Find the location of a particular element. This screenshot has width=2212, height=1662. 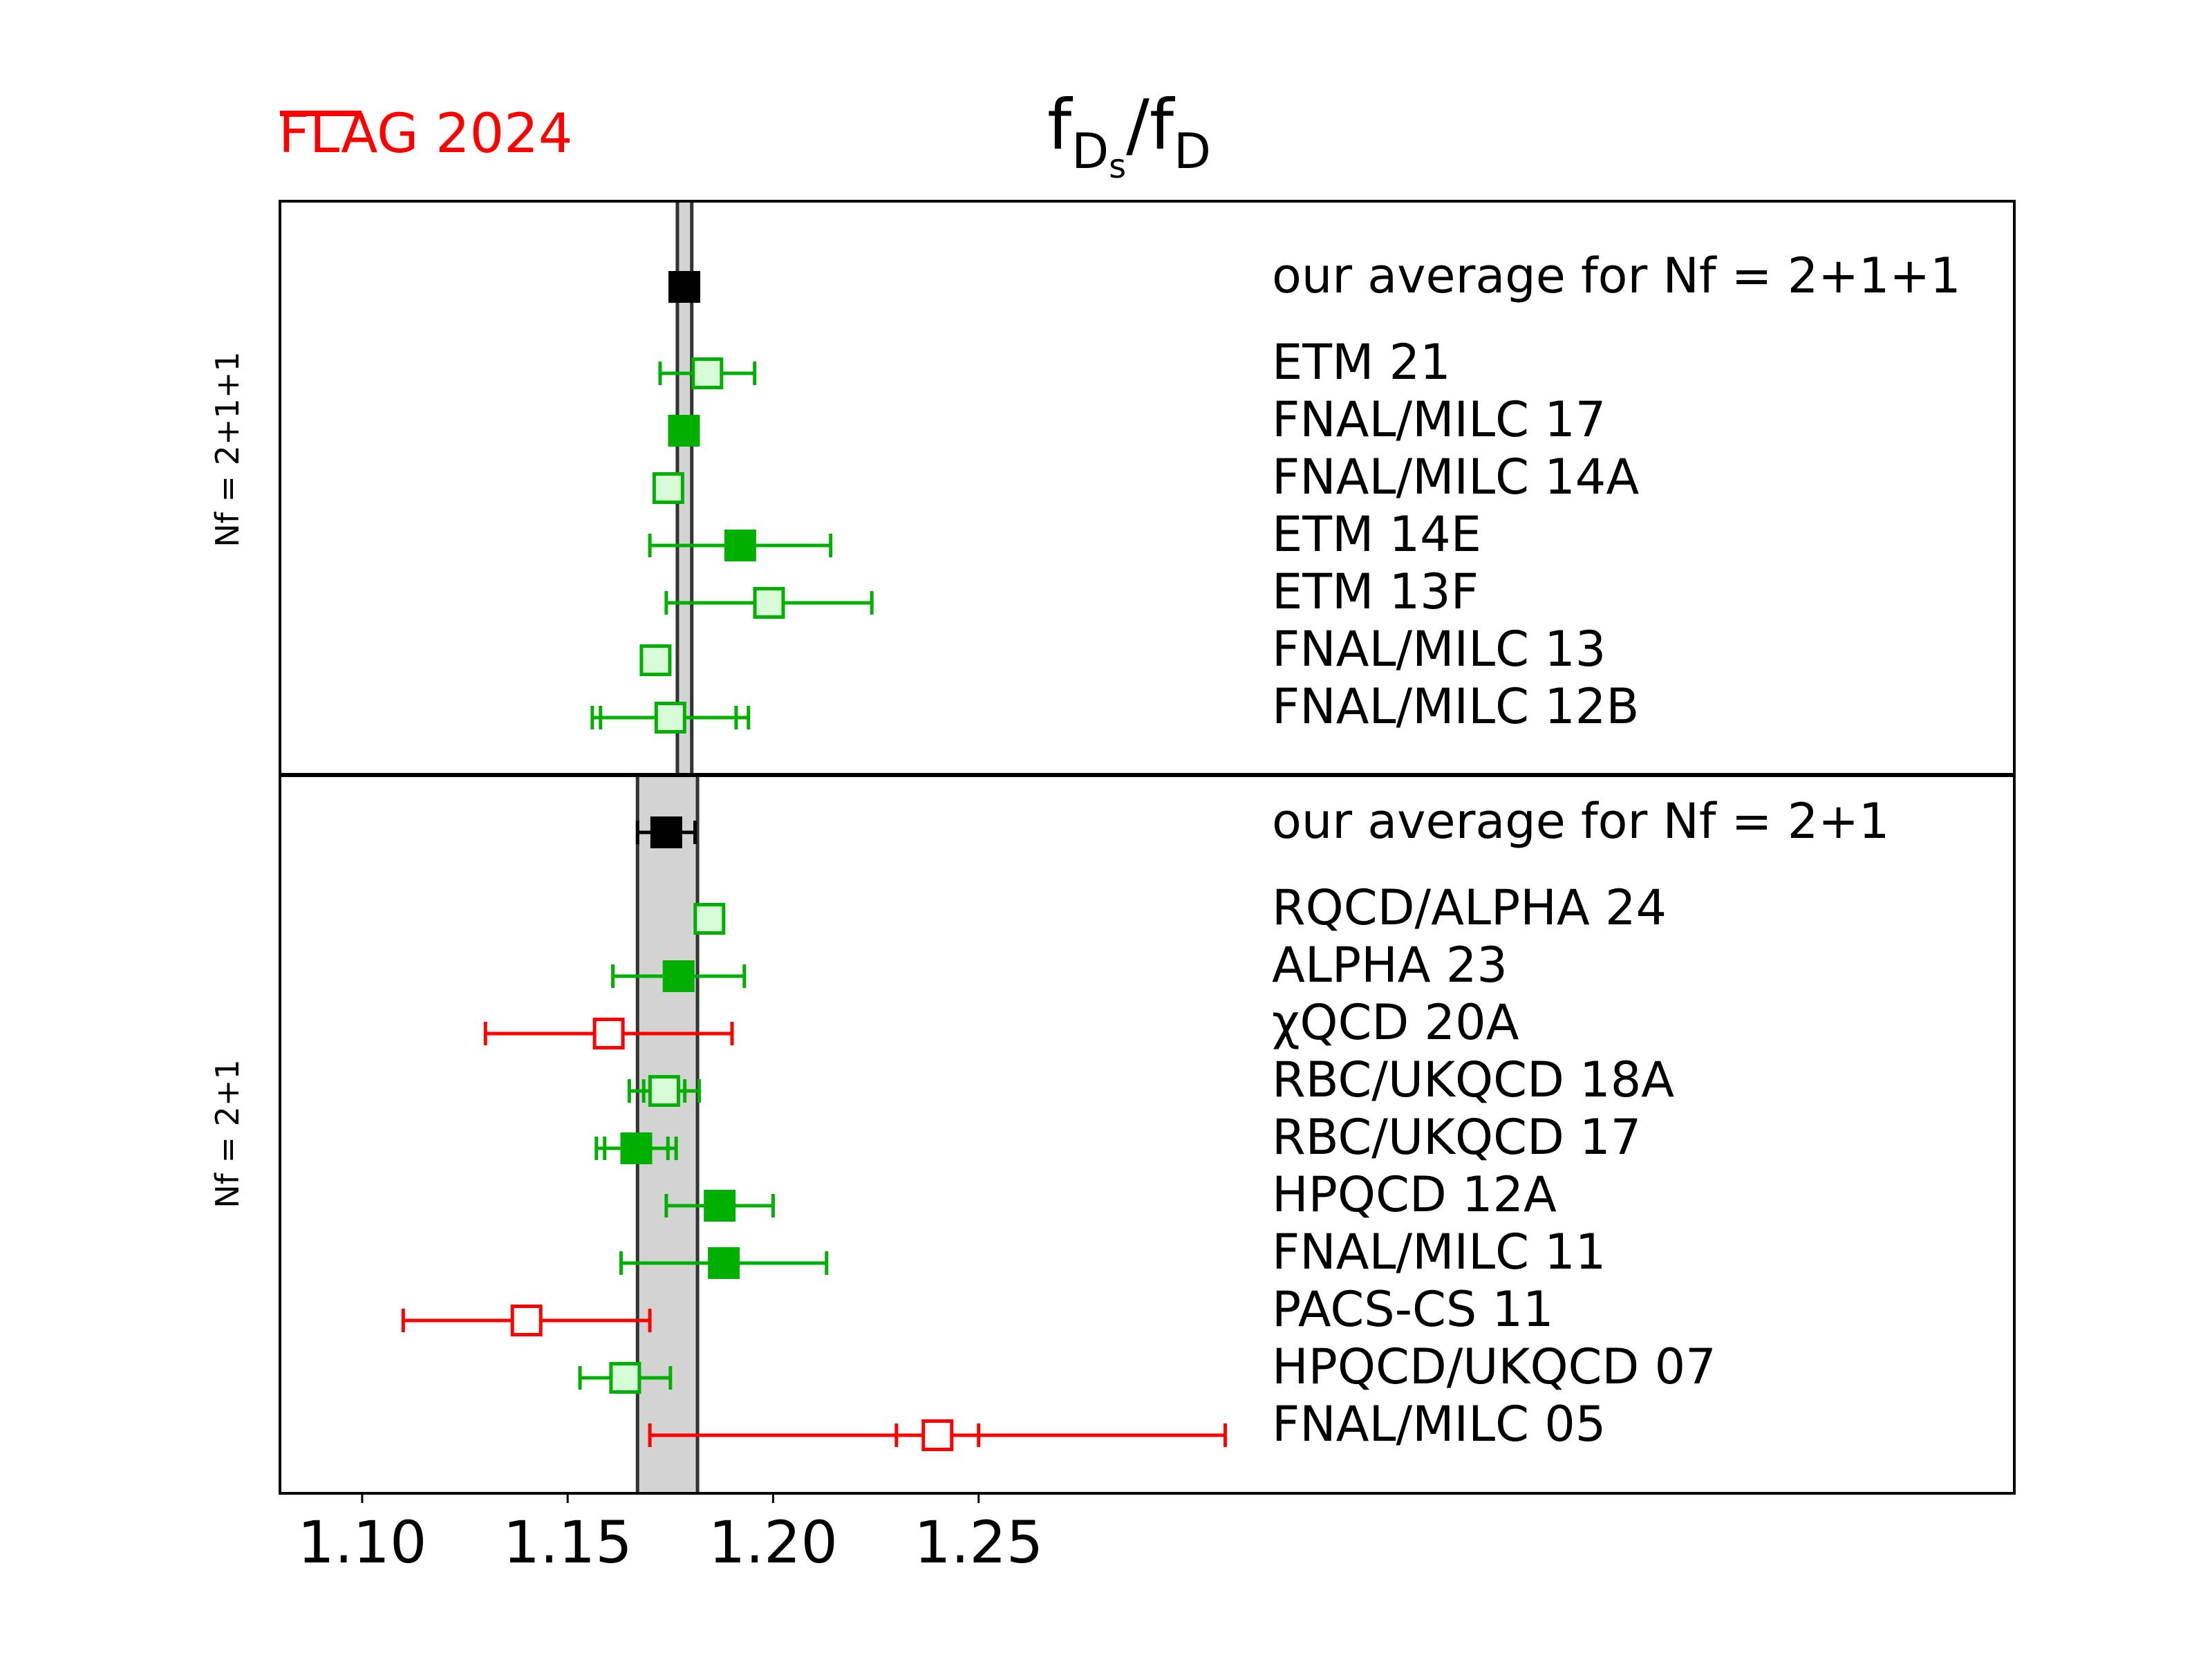

average-band is located at coordinates (684, 488).